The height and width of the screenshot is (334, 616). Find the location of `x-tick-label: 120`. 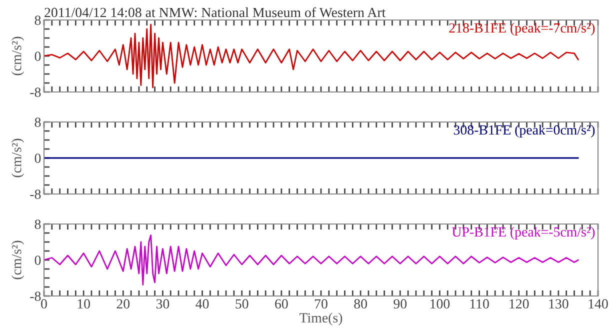

x-tick-label: 120 is located at coordinates (519, 304).